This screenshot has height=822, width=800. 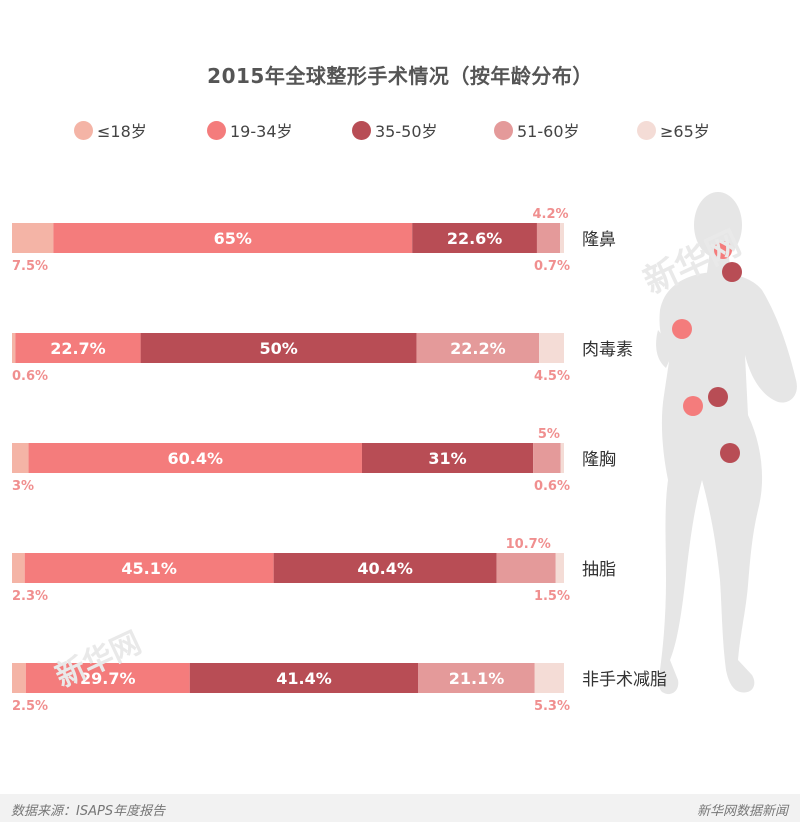 What do you see at coordinates (607, 350) in the screenshot?
I see `category-label: 肉毒素` at bounding box center [607, 350].